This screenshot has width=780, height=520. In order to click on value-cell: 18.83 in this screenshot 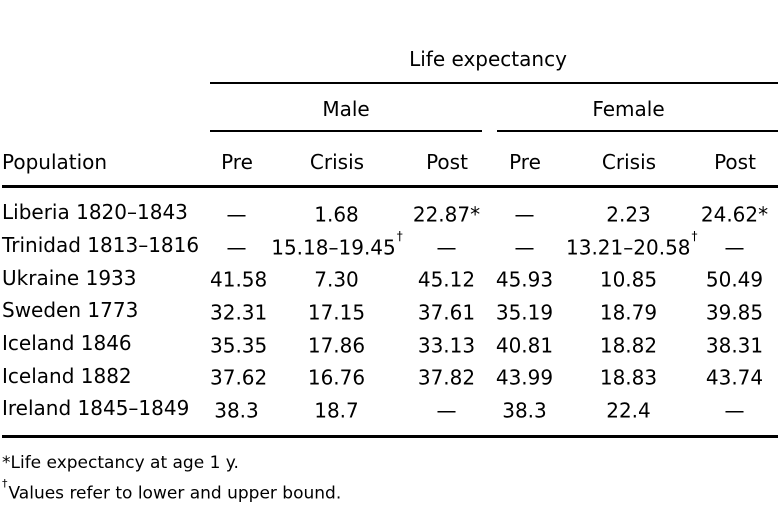, I will do `click(629, 375)`.